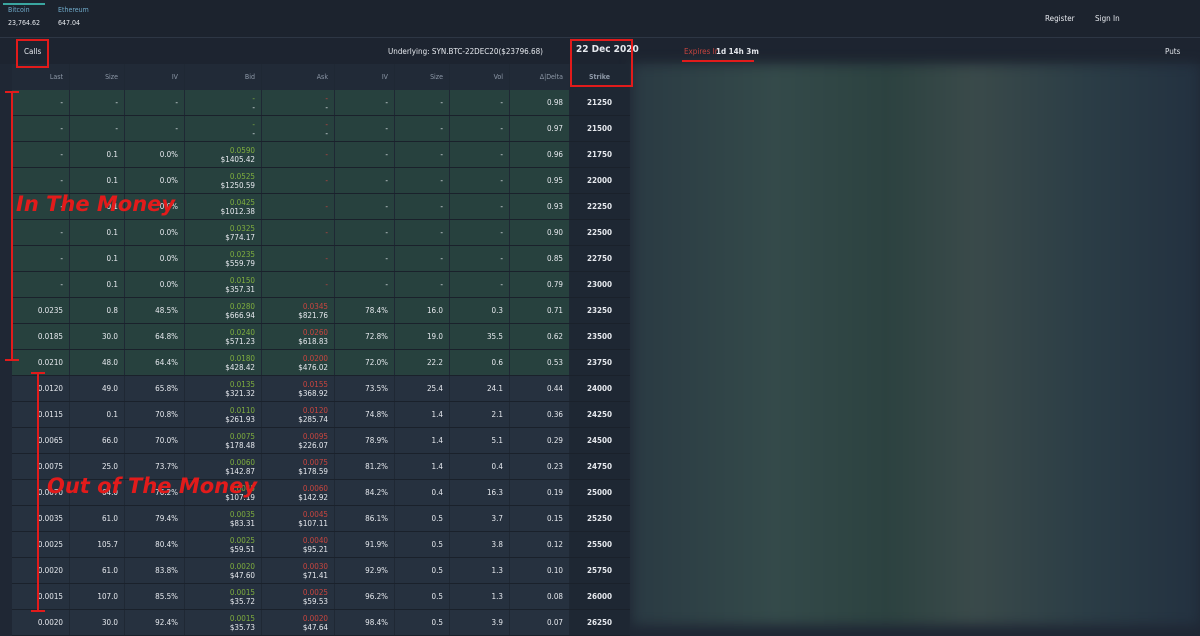 The image size is (1200, 636). Describe the element at coordinates (376, 388) in the screenshot. I see `cell-text: 73.5%` at that location.